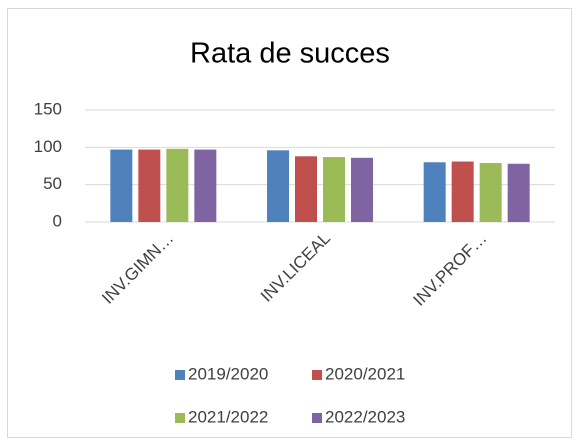 This screenshot has width=579, height=446. Describe the element at coordinates (228, 373) in the screenshot. I see `legend-label: 2019/2020` at that location.